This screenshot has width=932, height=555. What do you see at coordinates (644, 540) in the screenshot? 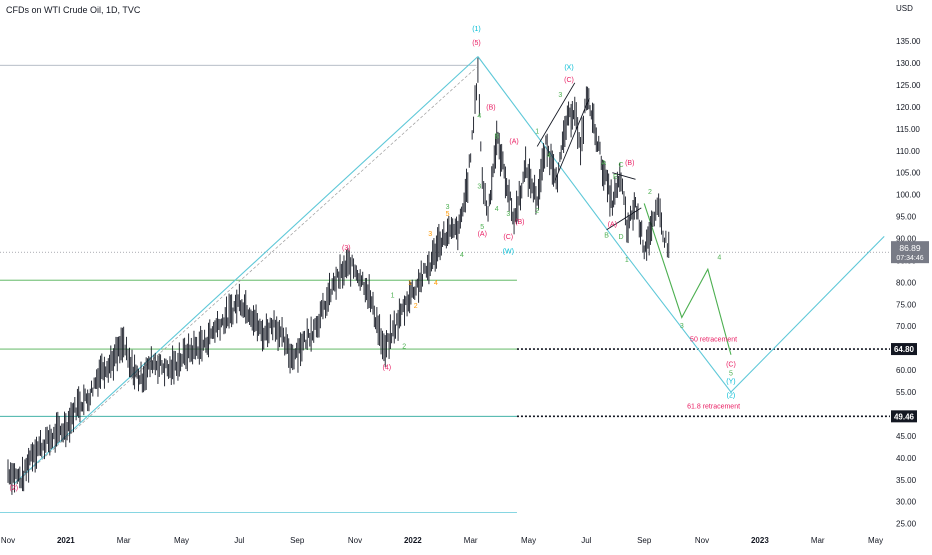
I see `x-tick-label: Sep` at bounding box center [644, 540].